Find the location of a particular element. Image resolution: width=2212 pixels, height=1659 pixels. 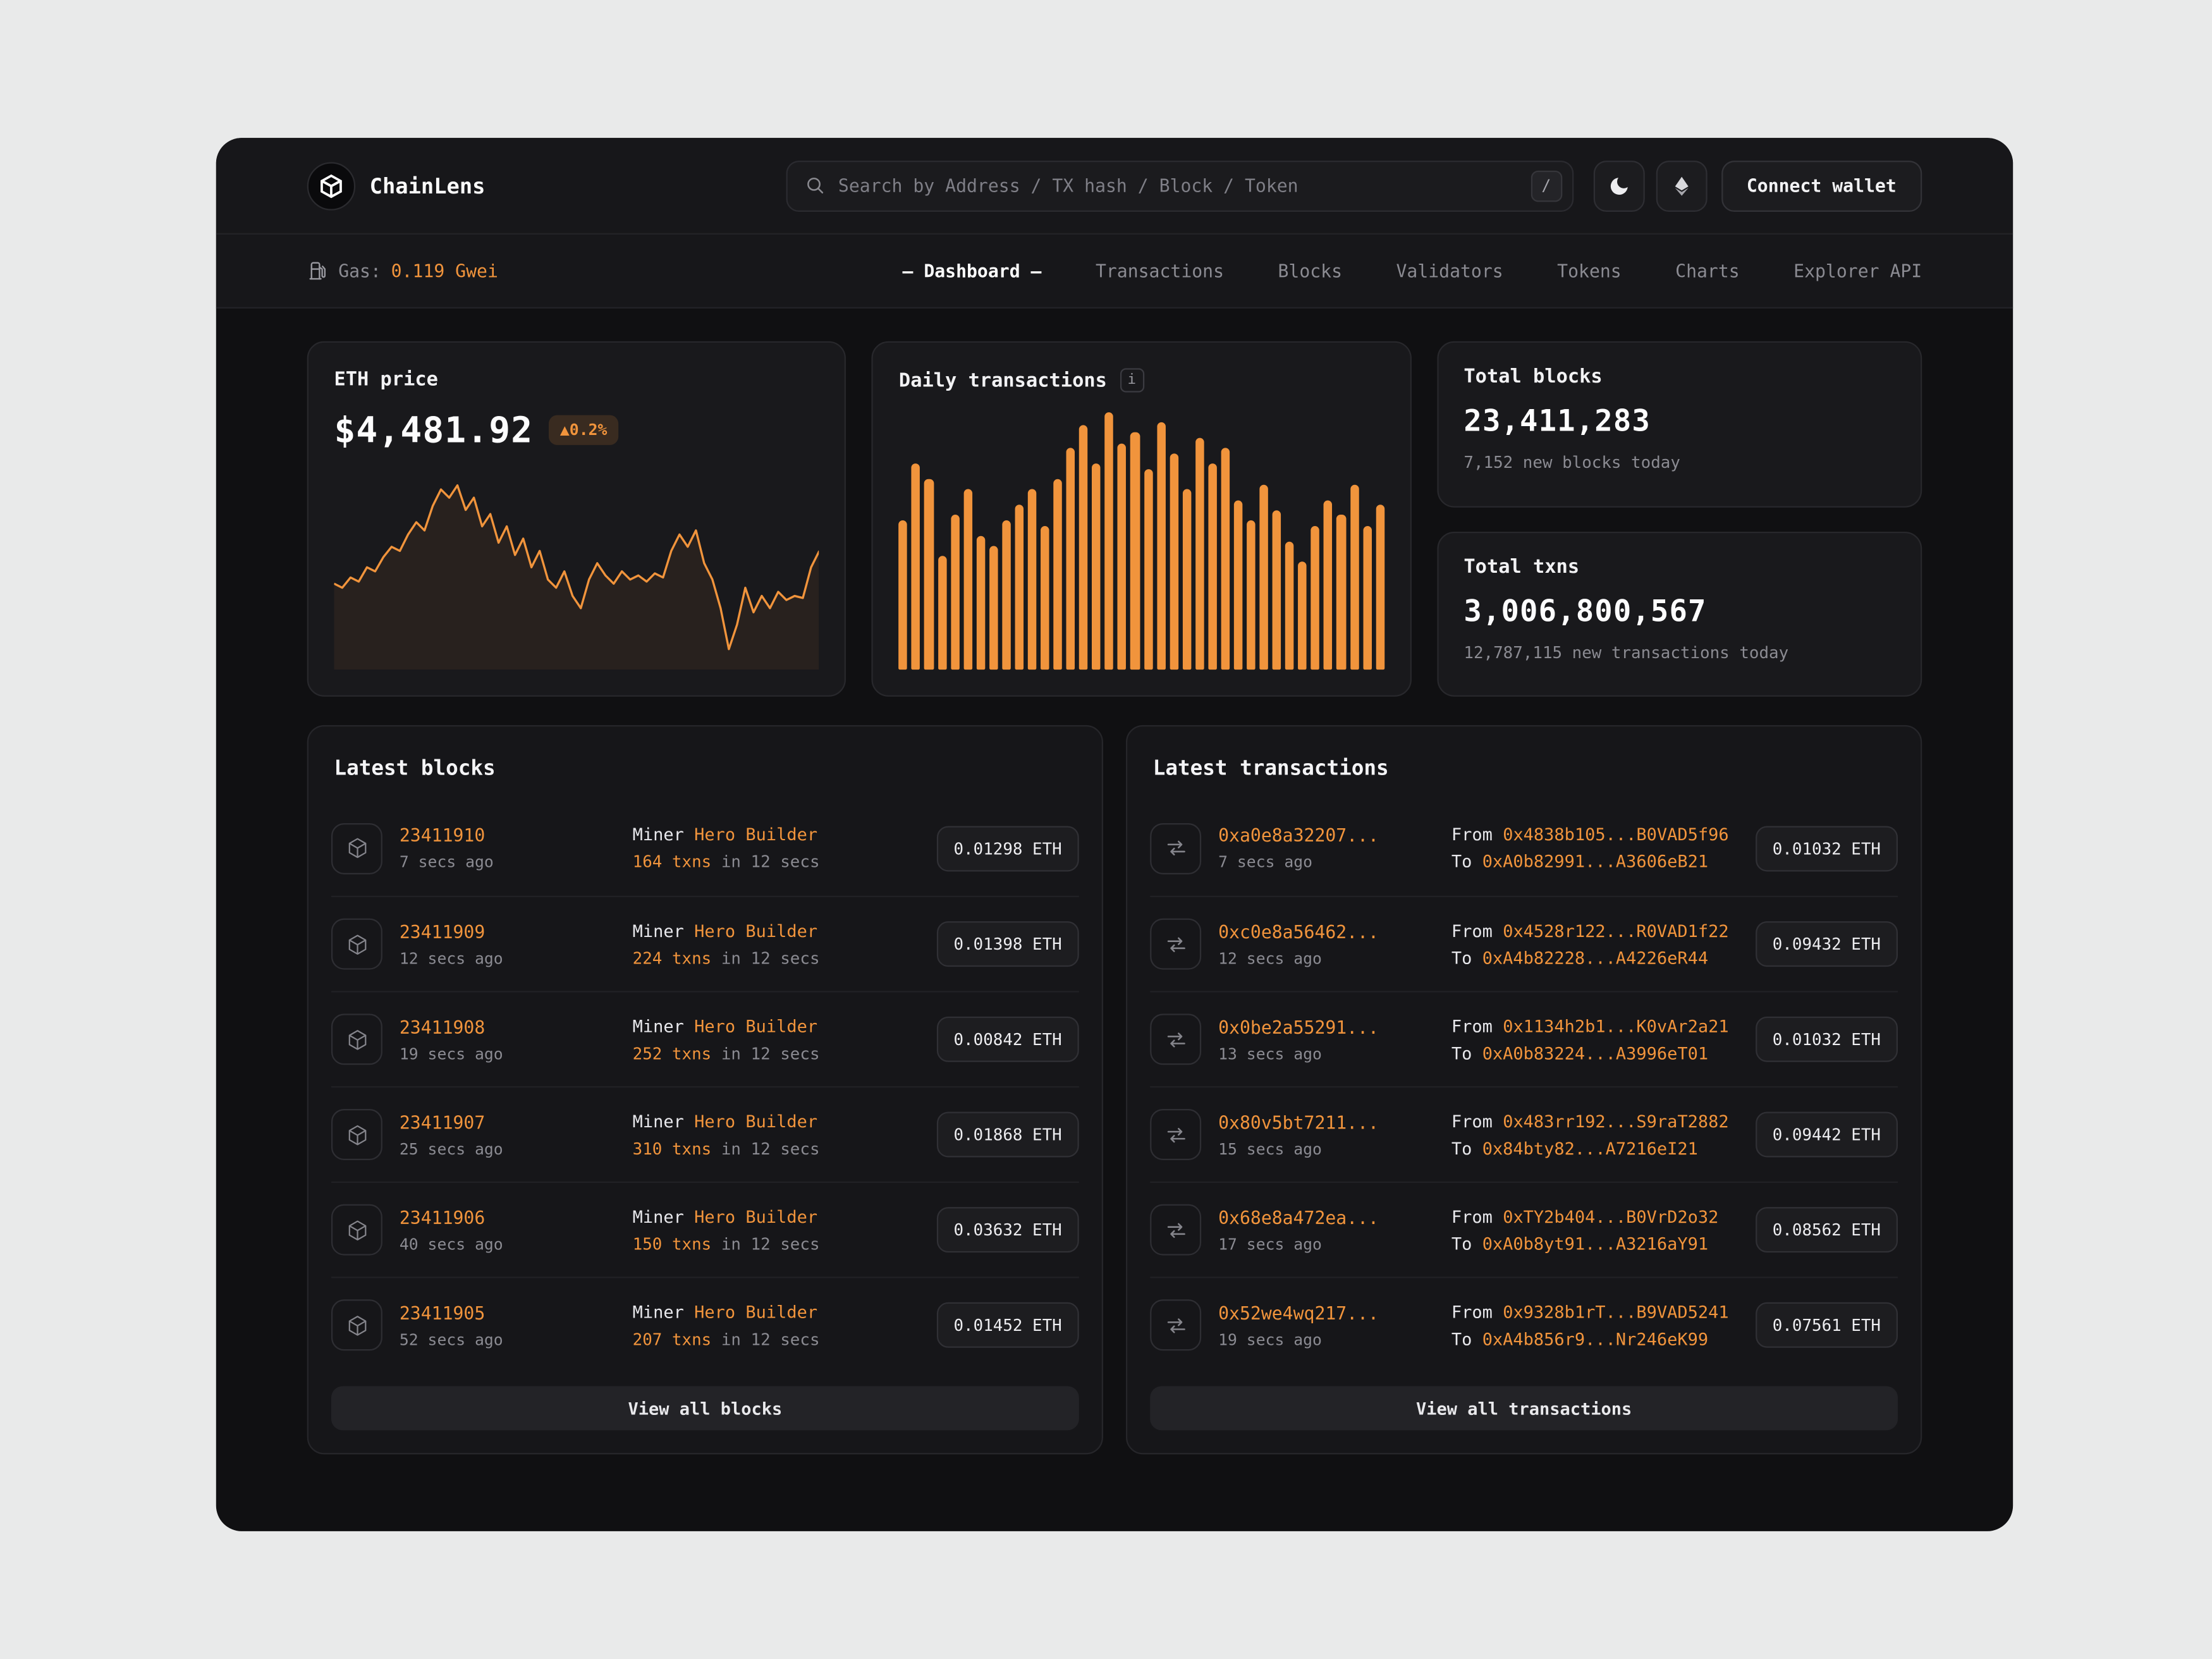

block-number-link: 23411906 is located at coordinates (442, 1217).